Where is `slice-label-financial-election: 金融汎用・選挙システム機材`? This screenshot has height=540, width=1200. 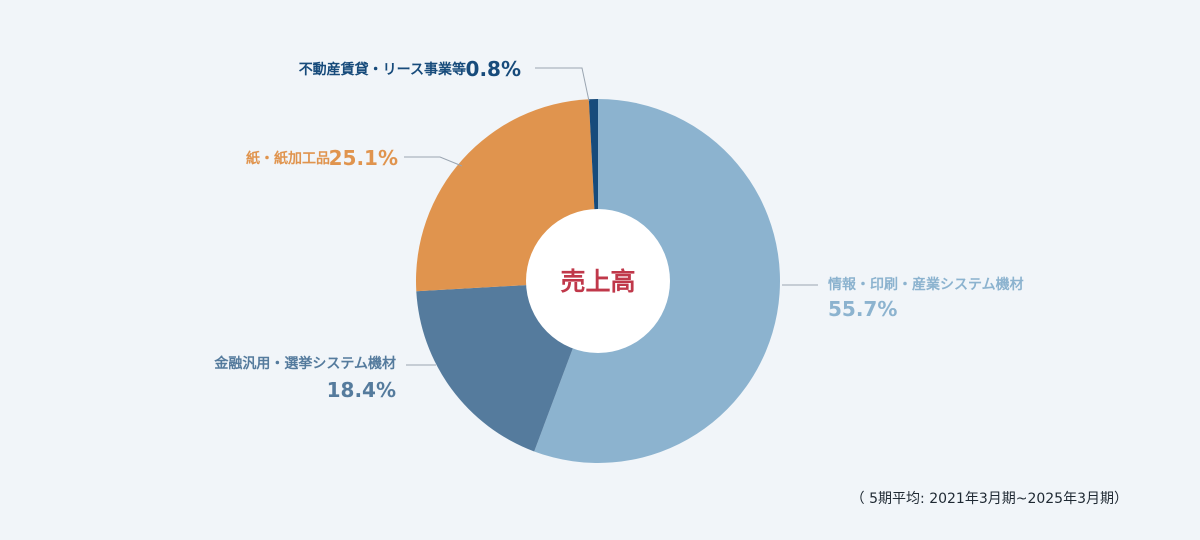
slice-label-financial-election: 金融汎用・選挙システム機材 is located at coordinates (304, 363).